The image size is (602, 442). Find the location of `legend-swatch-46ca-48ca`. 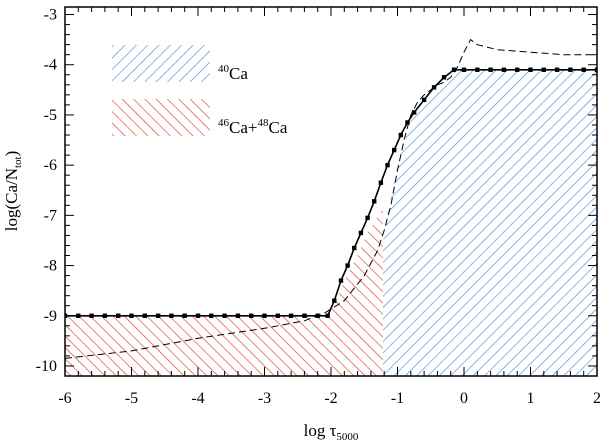

legend-swatch-46ca-48ca is located at coordinates (161, 117).